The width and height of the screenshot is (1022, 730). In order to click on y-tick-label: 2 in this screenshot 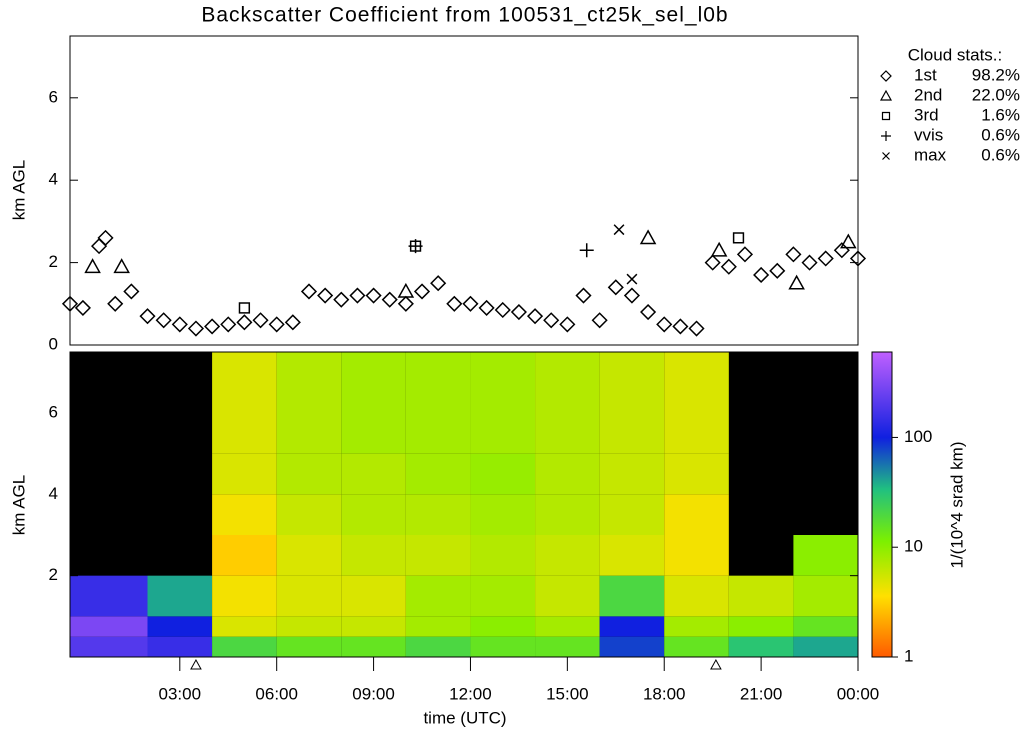, I will do `click(53, 261)`.